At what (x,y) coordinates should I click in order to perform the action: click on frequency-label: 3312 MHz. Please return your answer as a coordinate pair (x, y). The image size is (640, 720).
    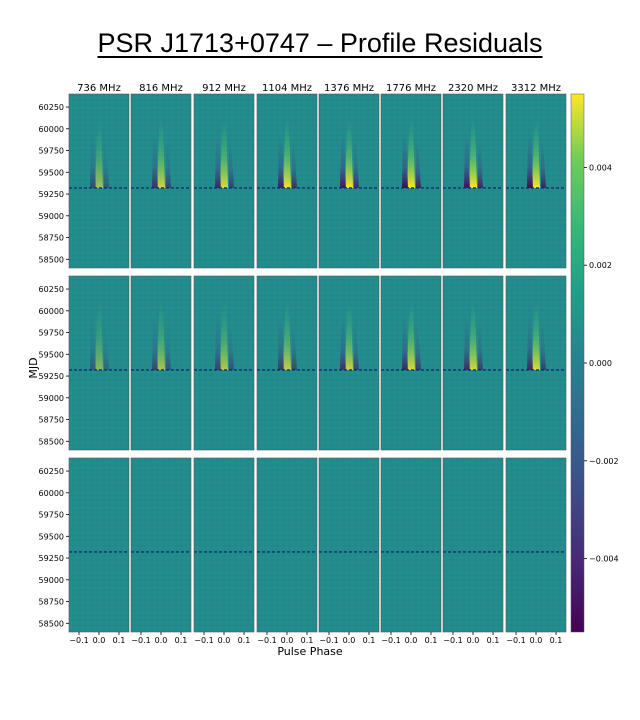
    Looking at the image, I should click on (536, 88).